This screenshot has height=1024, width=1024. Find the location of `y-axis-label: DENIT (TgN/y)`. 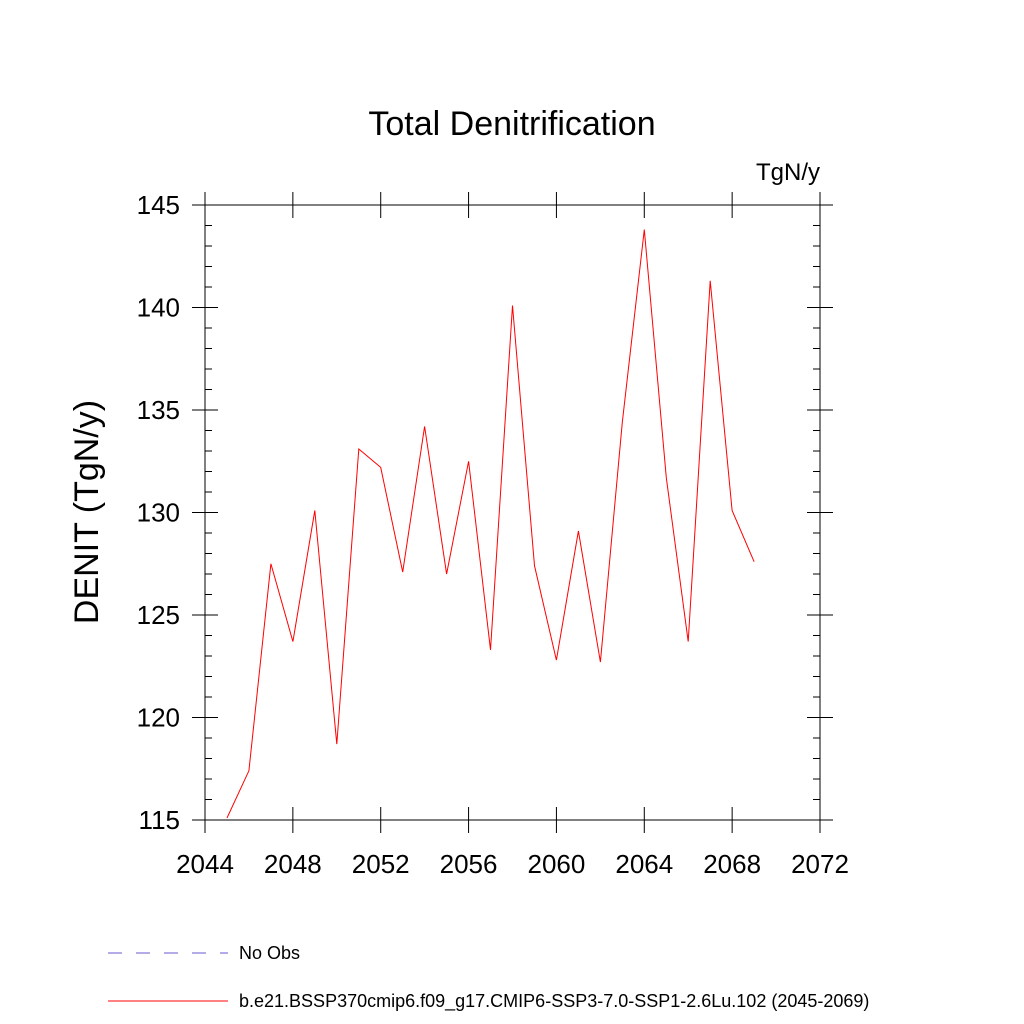

y-axis-label: DENIT (TgN/y) is located at coordinates (87, 512).